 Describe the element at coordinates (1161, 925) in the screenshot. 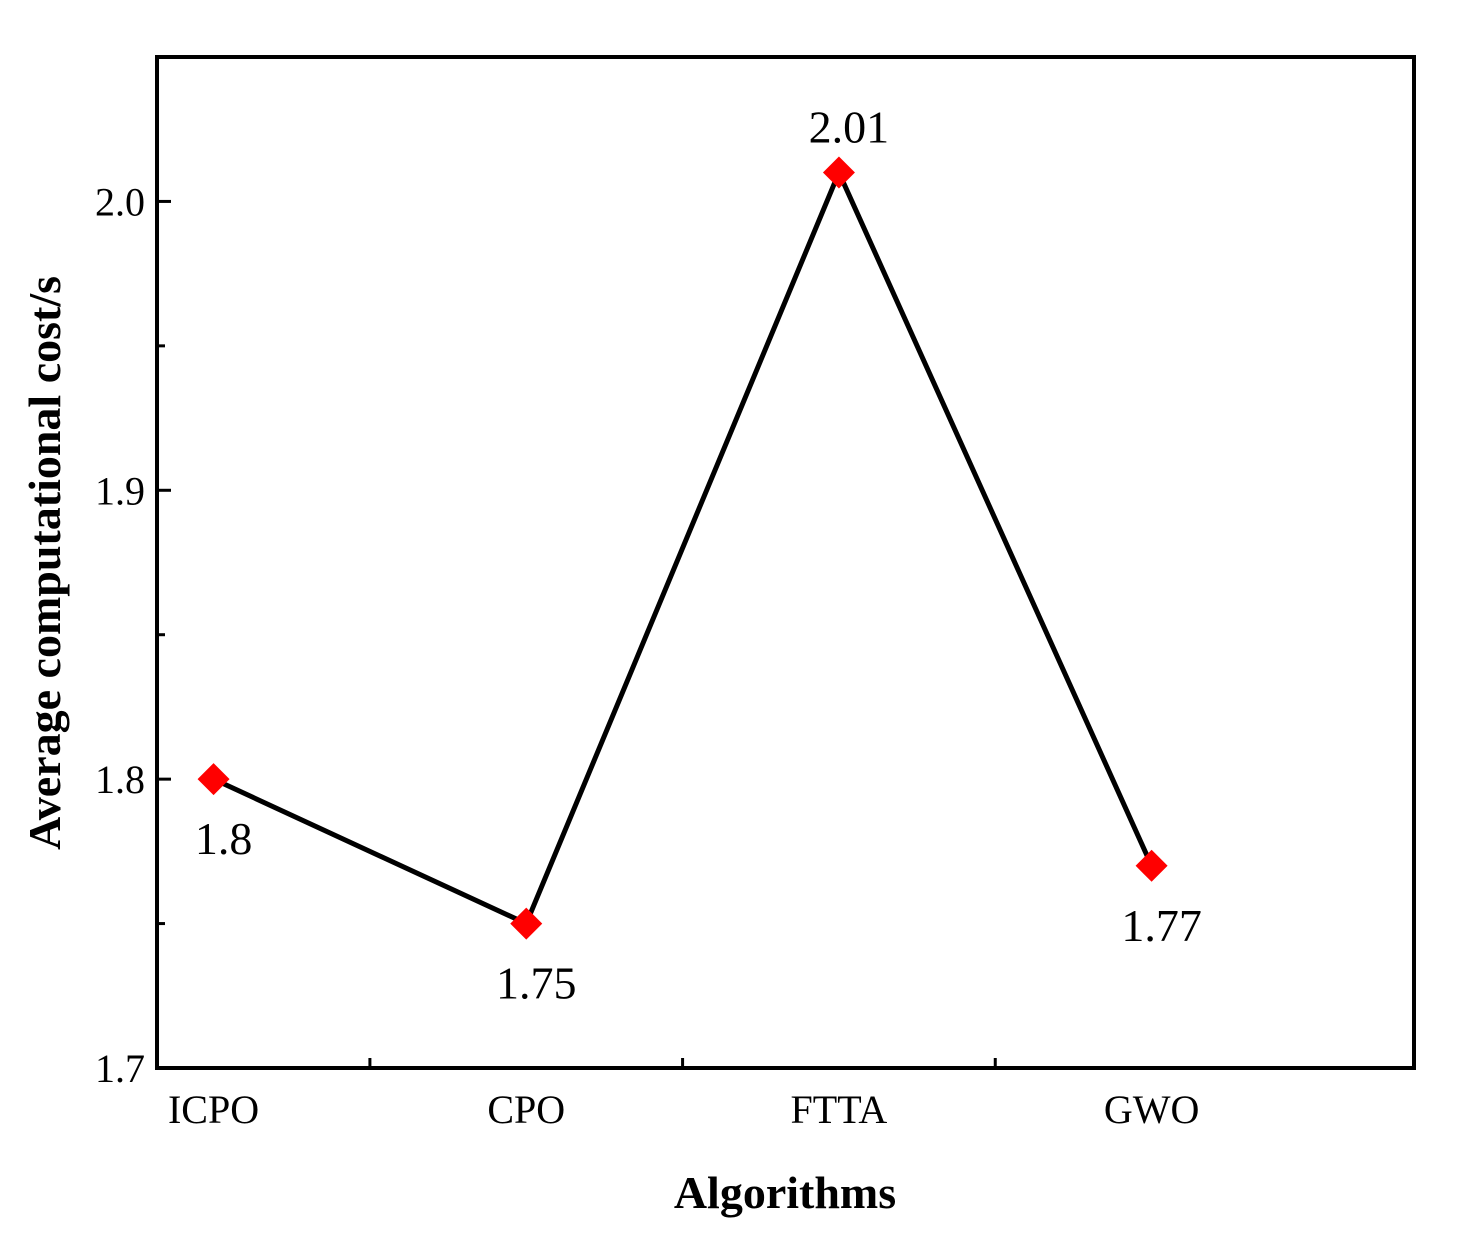

I see `data-label: 1.77` at that location.